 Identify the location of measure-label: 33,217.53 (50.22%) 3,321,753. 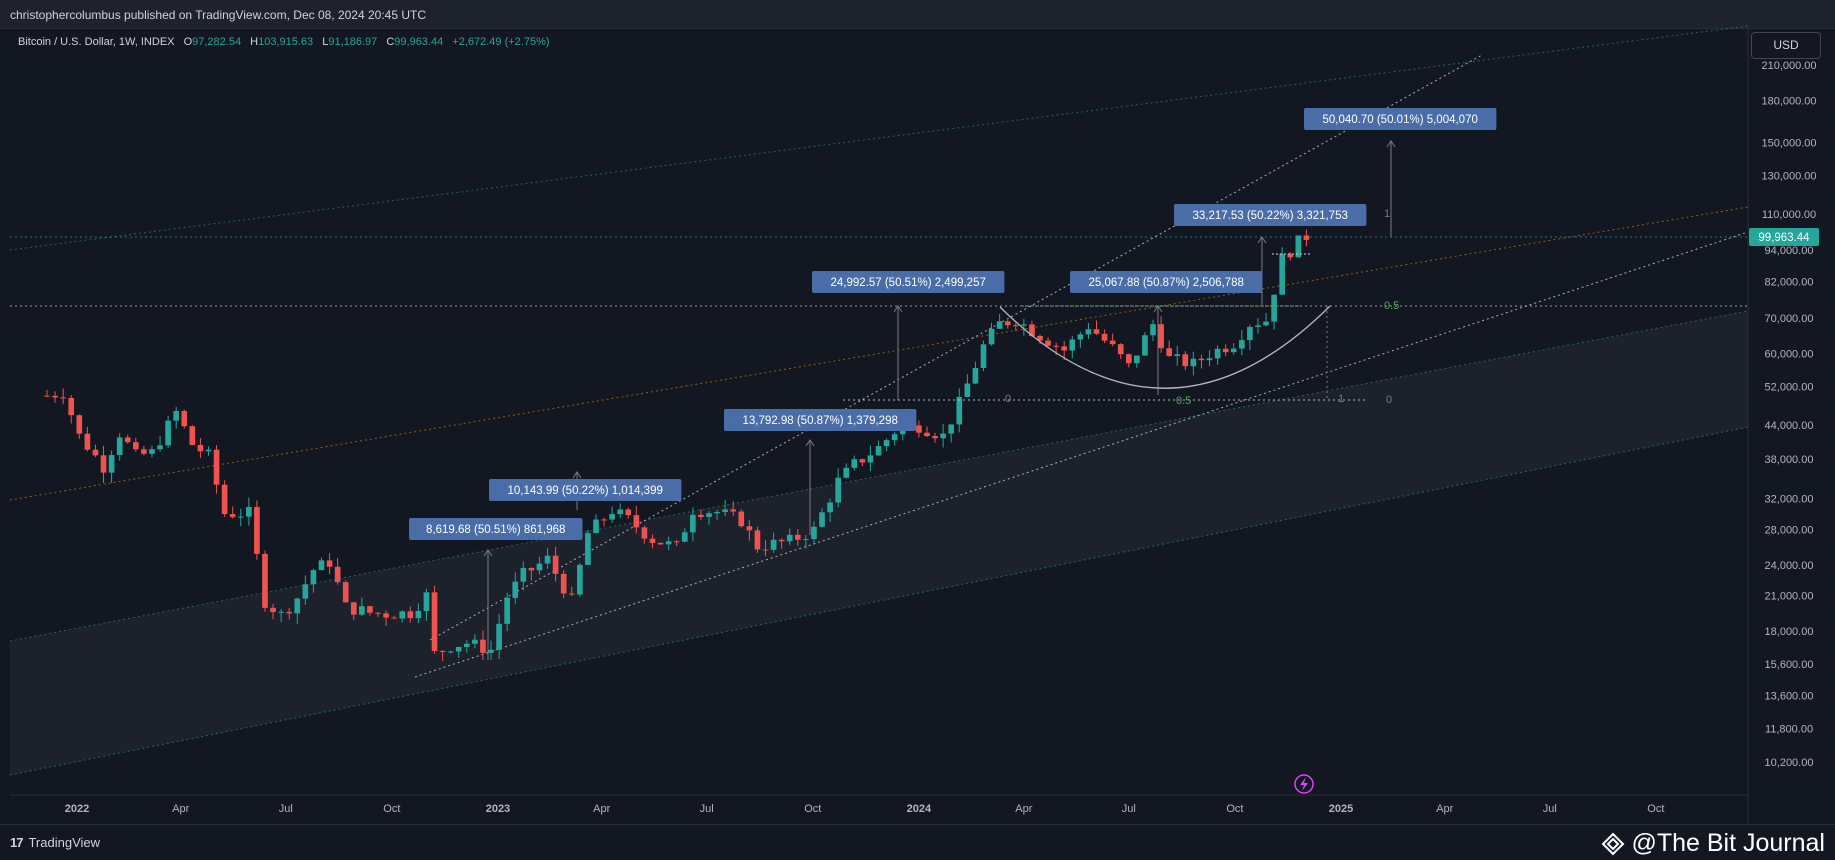
(1270, 215).